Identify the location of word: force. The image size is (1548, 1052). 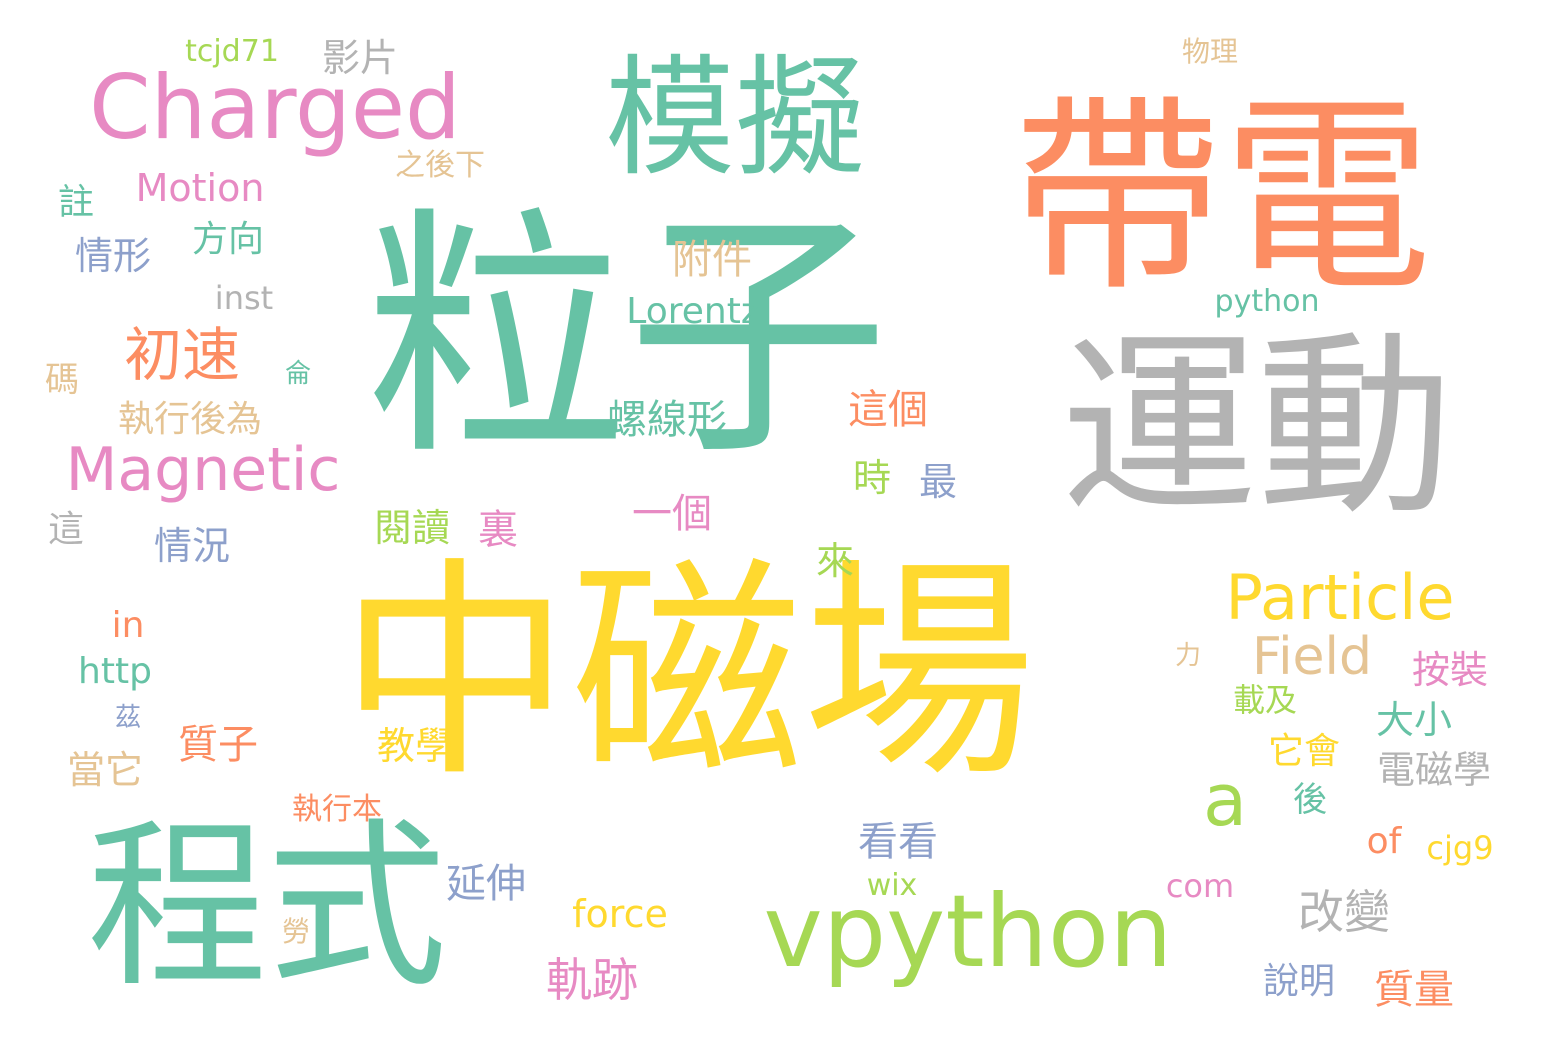
(620, 914).